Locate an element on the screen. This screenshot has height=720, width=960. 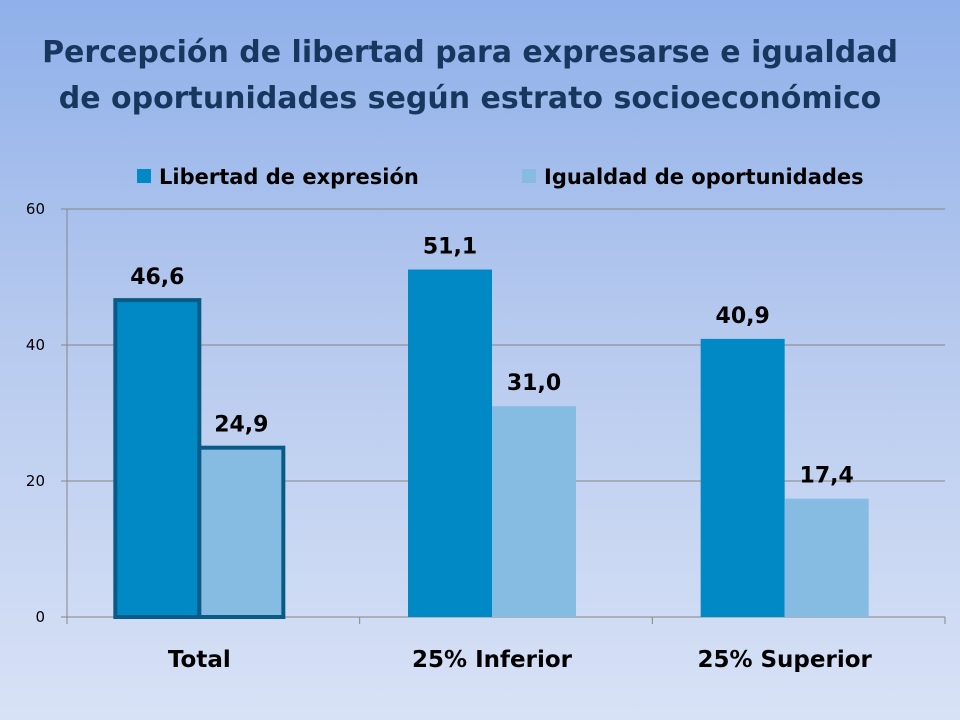
data-label-2-1: 24,9 is located at coordinates (241, 425).